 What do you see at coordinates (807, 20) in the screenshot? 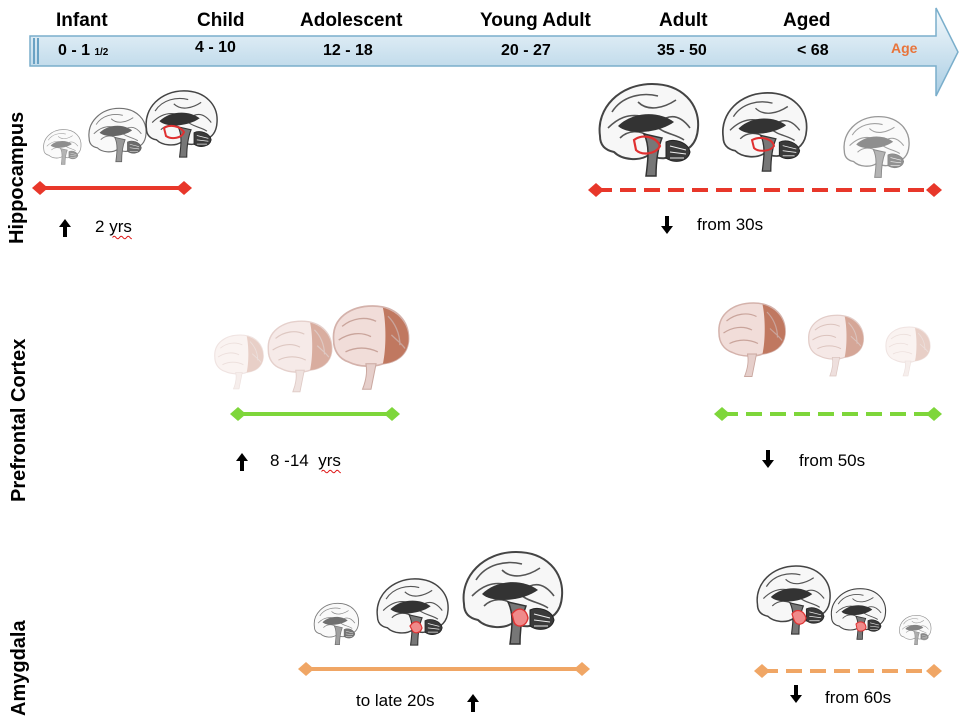
I see `stage-name-aged: Aged` at bounding box center [807, 20].